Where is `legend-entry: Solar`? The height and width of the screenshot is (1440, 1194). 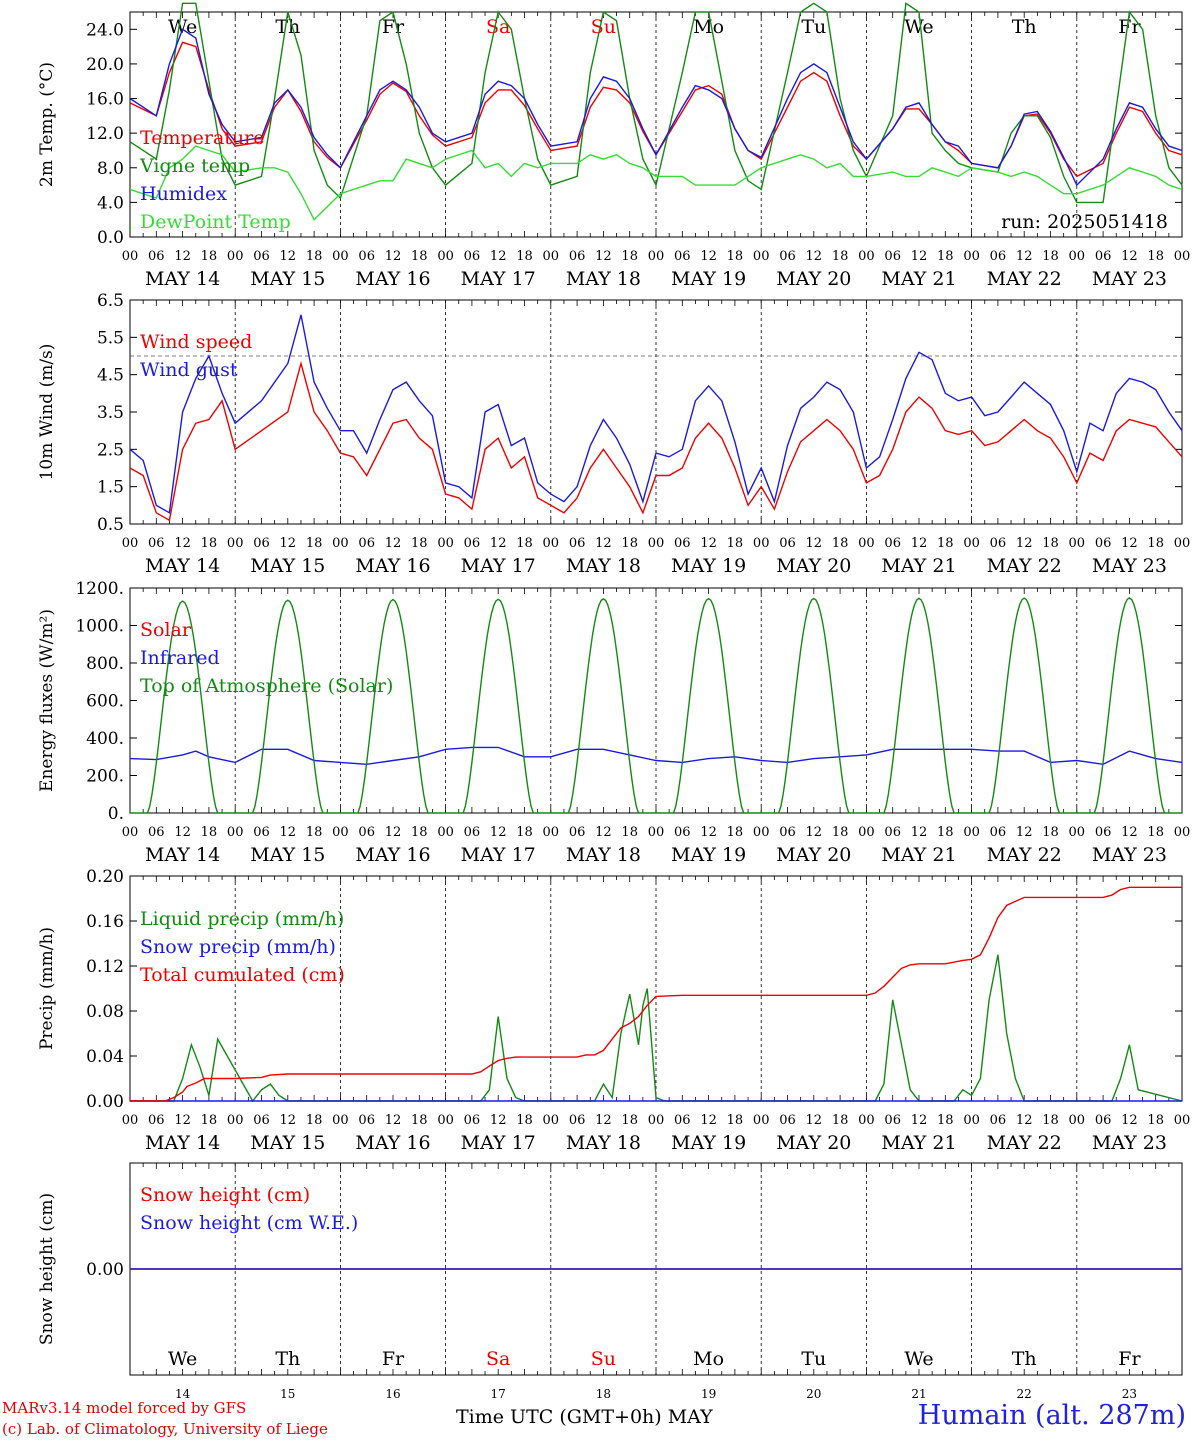
legend-entry: Solar is located at coordinates (166, 630).